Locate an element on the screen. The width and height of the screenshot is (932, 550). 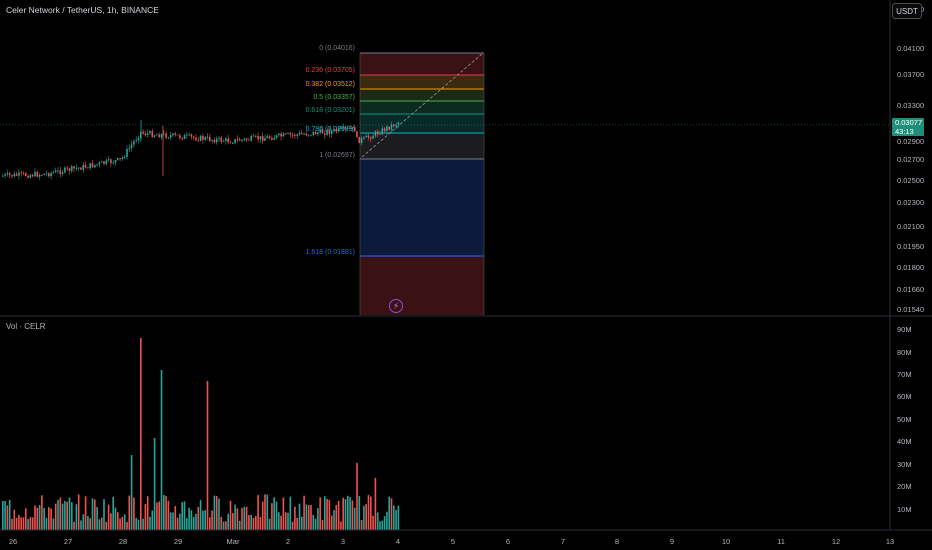
current-price-tag: 0.03077 43:13 is located at coordinates (908, 127).